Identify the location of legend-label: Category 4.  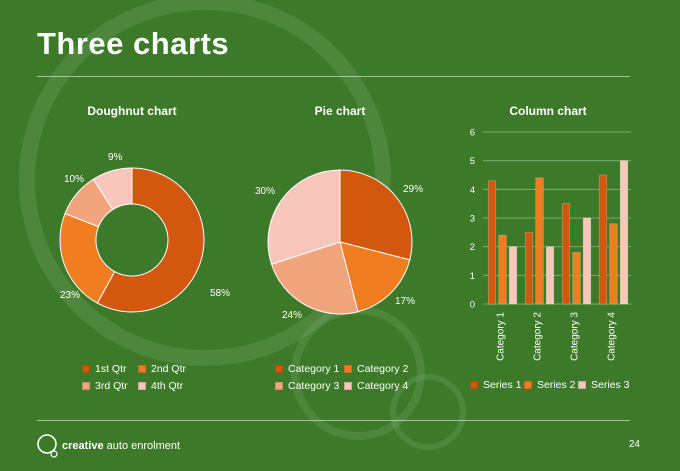
(383, 386).